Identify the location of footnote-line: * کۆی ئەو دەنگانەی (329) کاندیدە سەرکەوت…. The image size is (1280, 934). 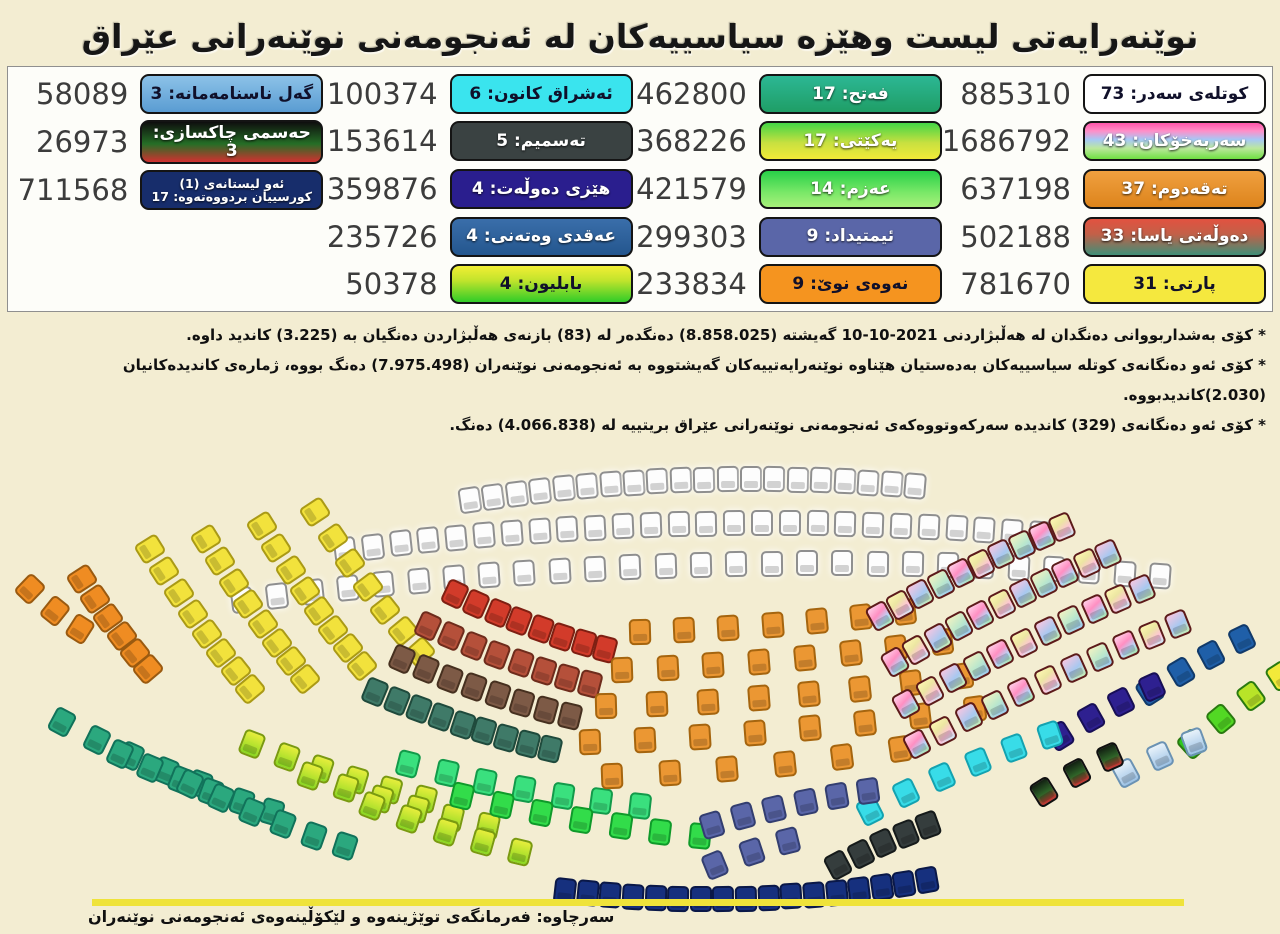
(857, 425).